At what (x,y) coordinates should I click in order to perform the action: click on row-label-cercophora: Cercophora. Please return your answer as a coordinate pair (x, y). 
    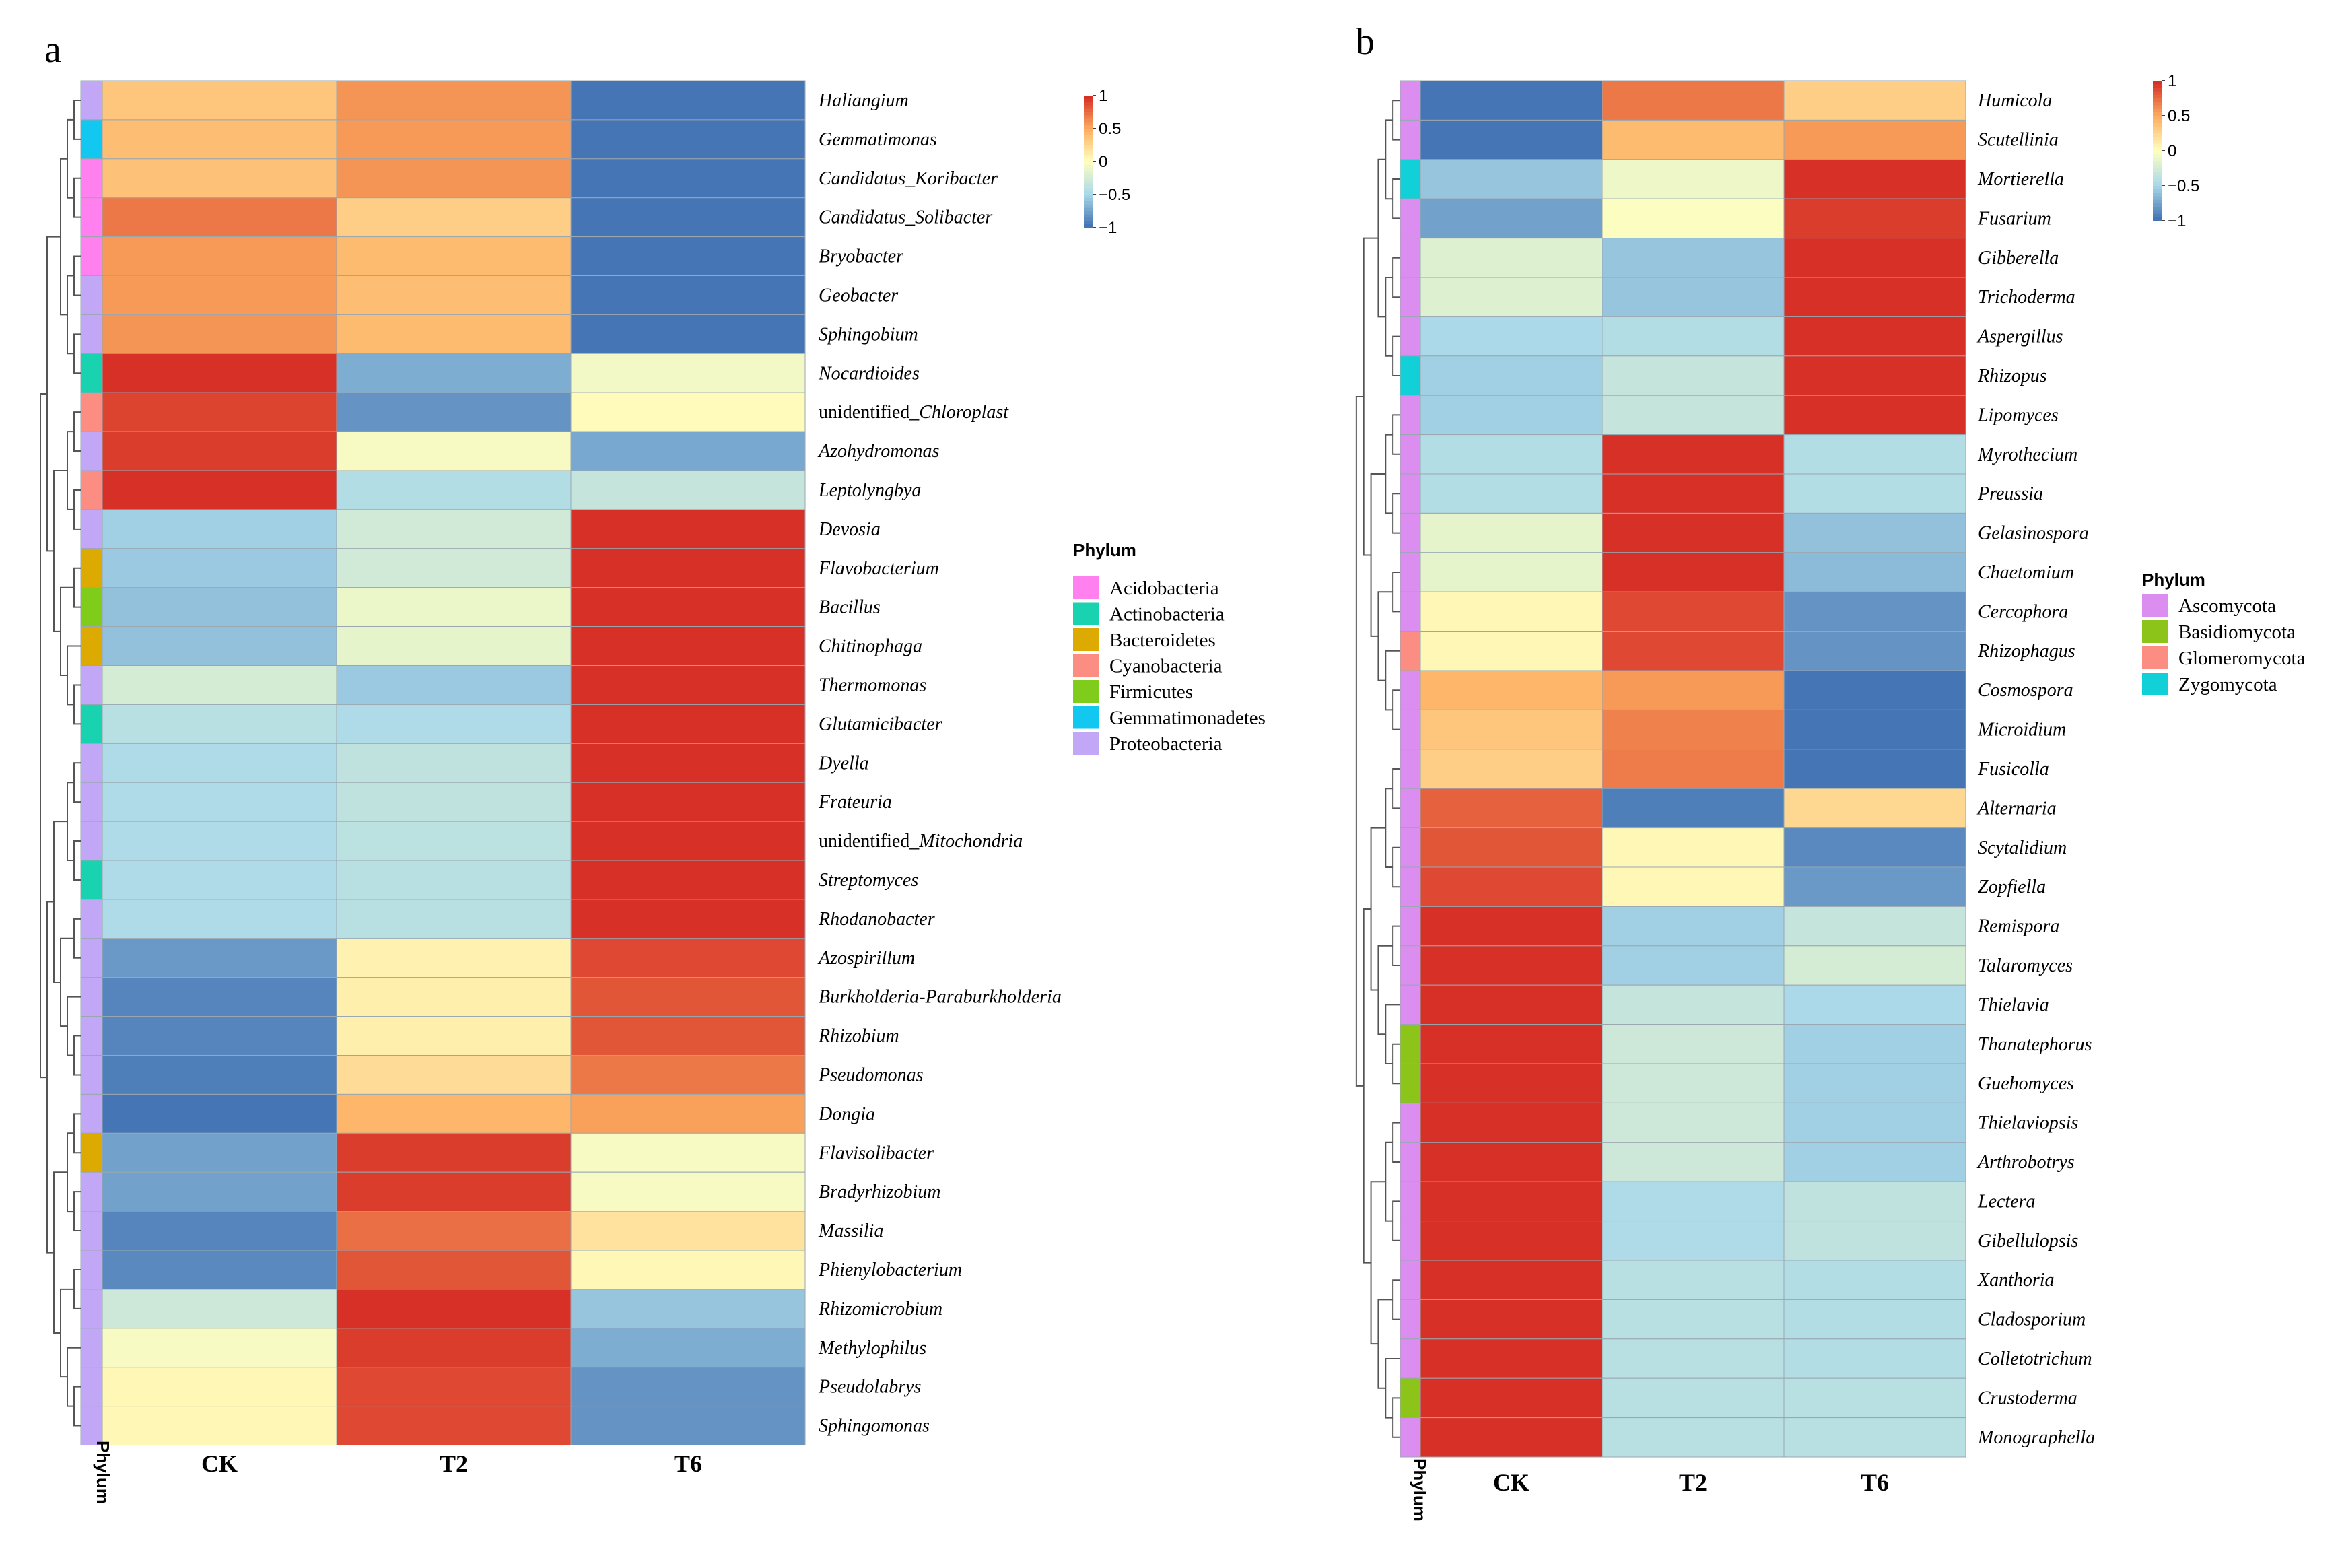
    Looking at the image, I should click on (2023, 611).